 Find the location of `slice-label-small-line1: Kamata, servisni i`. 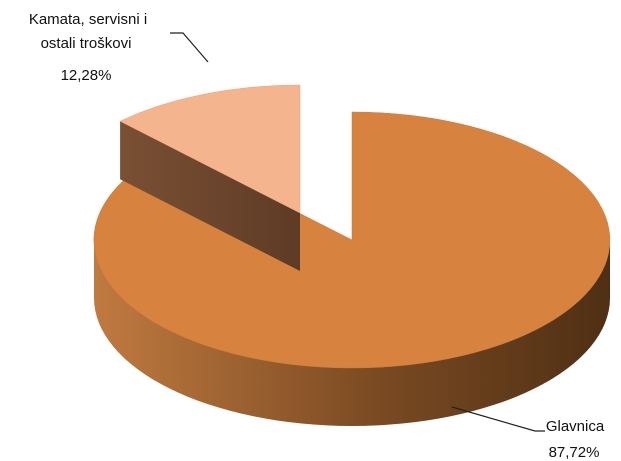

slice-label-small-line1: Kamata, servisni i is located at coordinates (88, 19).